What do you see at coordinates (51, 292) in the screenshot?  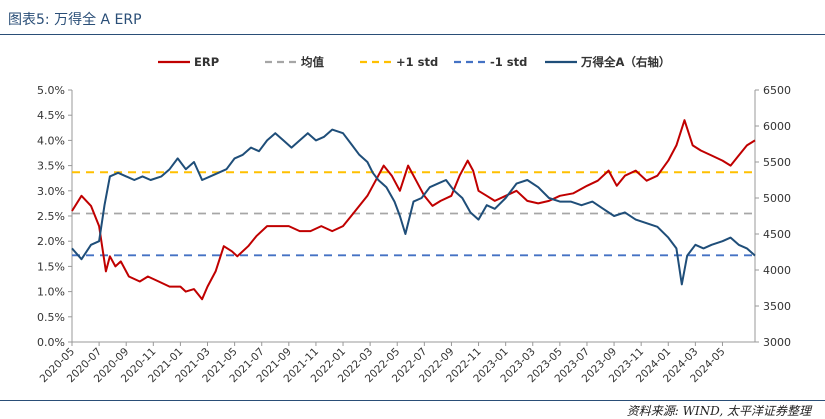 I see `y-left-tick-label: 1.0%` at bounding box center [51, 292].